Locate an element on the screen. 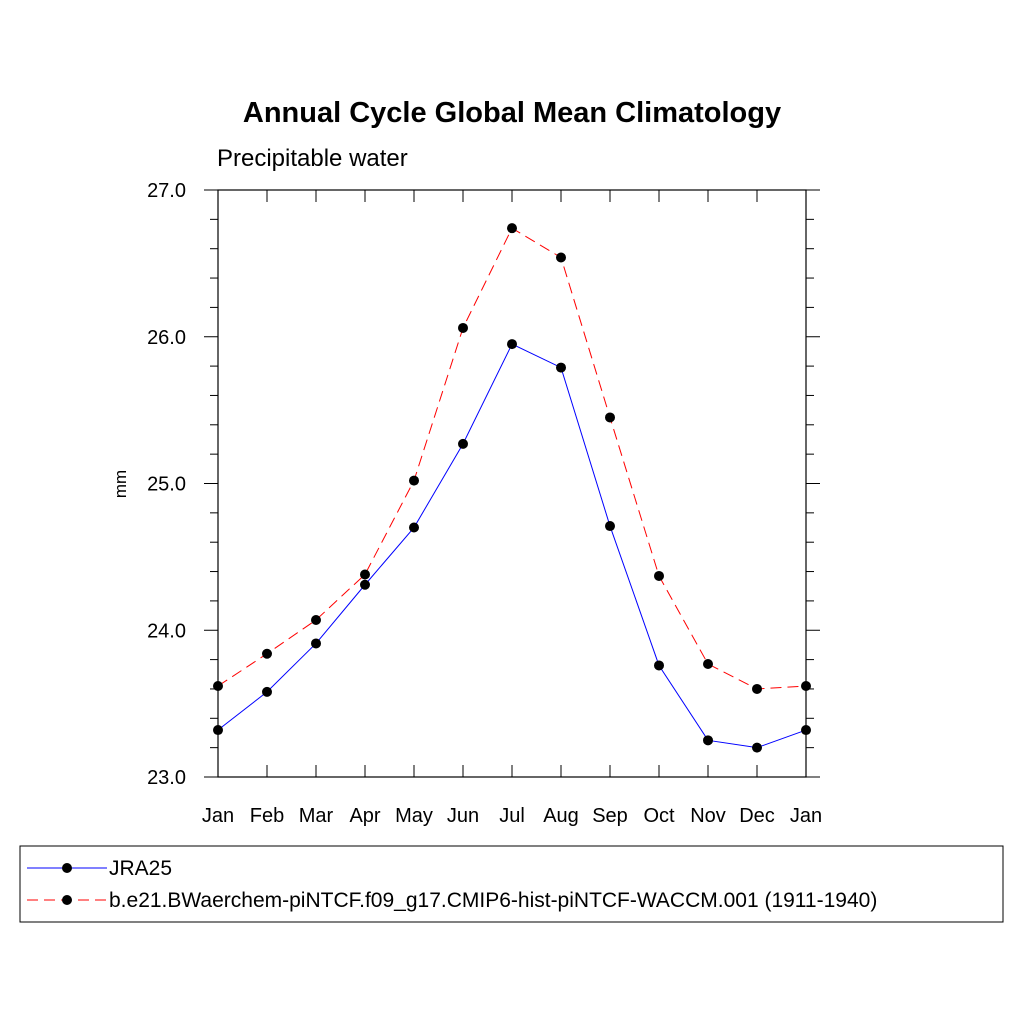 The image size is (1024, 1024). y-tick-label: 25.0 is located at coordinates (166, 485).